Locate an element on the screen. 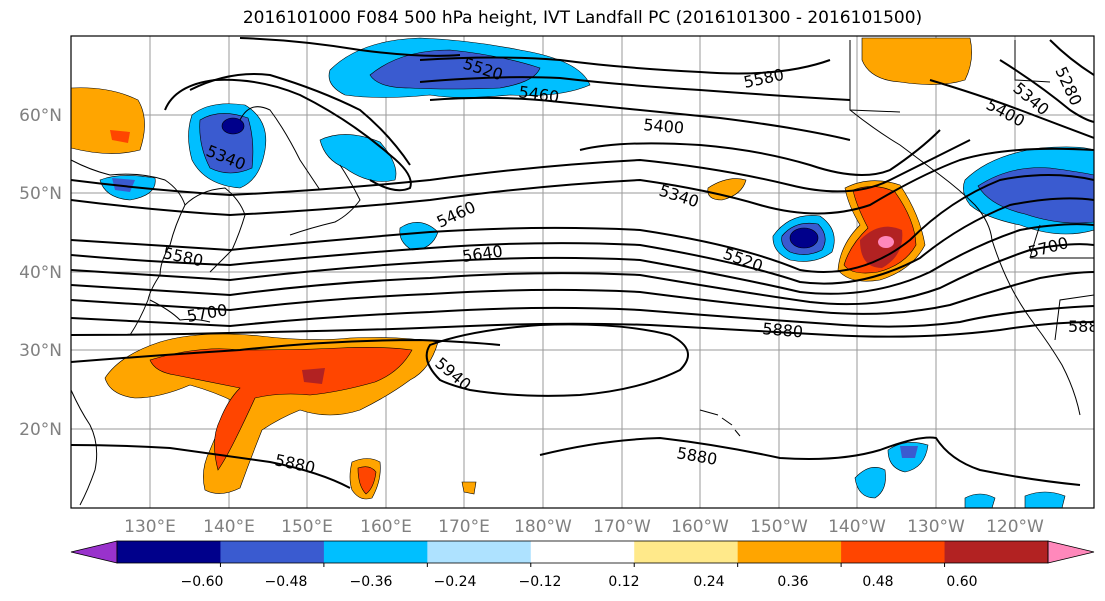 This screenshot has height=601, width=1105. colorbar-tick-label: −0.48 is located at coordinates (286, 582).